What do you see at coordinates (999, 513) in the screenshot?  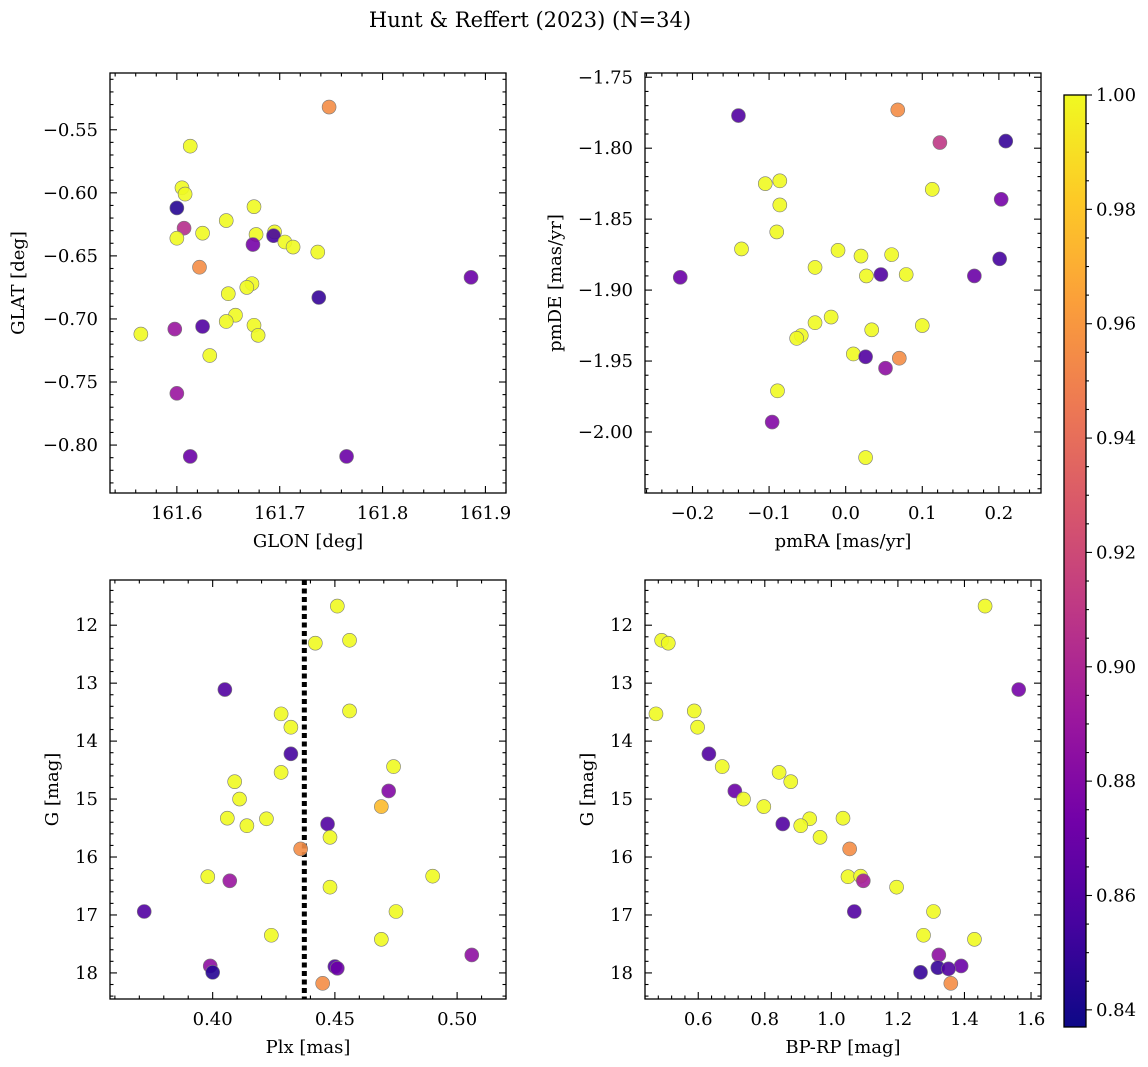 I see `x-tick-label: 0.2` at bounding box center [999, 513].